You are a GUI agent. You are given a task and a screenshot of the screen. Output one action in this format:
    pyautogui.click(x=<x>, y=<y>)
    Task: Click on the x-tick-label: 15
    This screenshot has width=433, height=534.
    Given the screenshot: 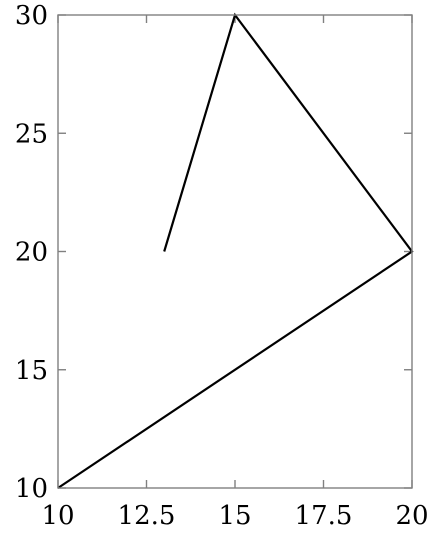 What is the action you would take?
    pyautogui.click(x=234, y=516)
    